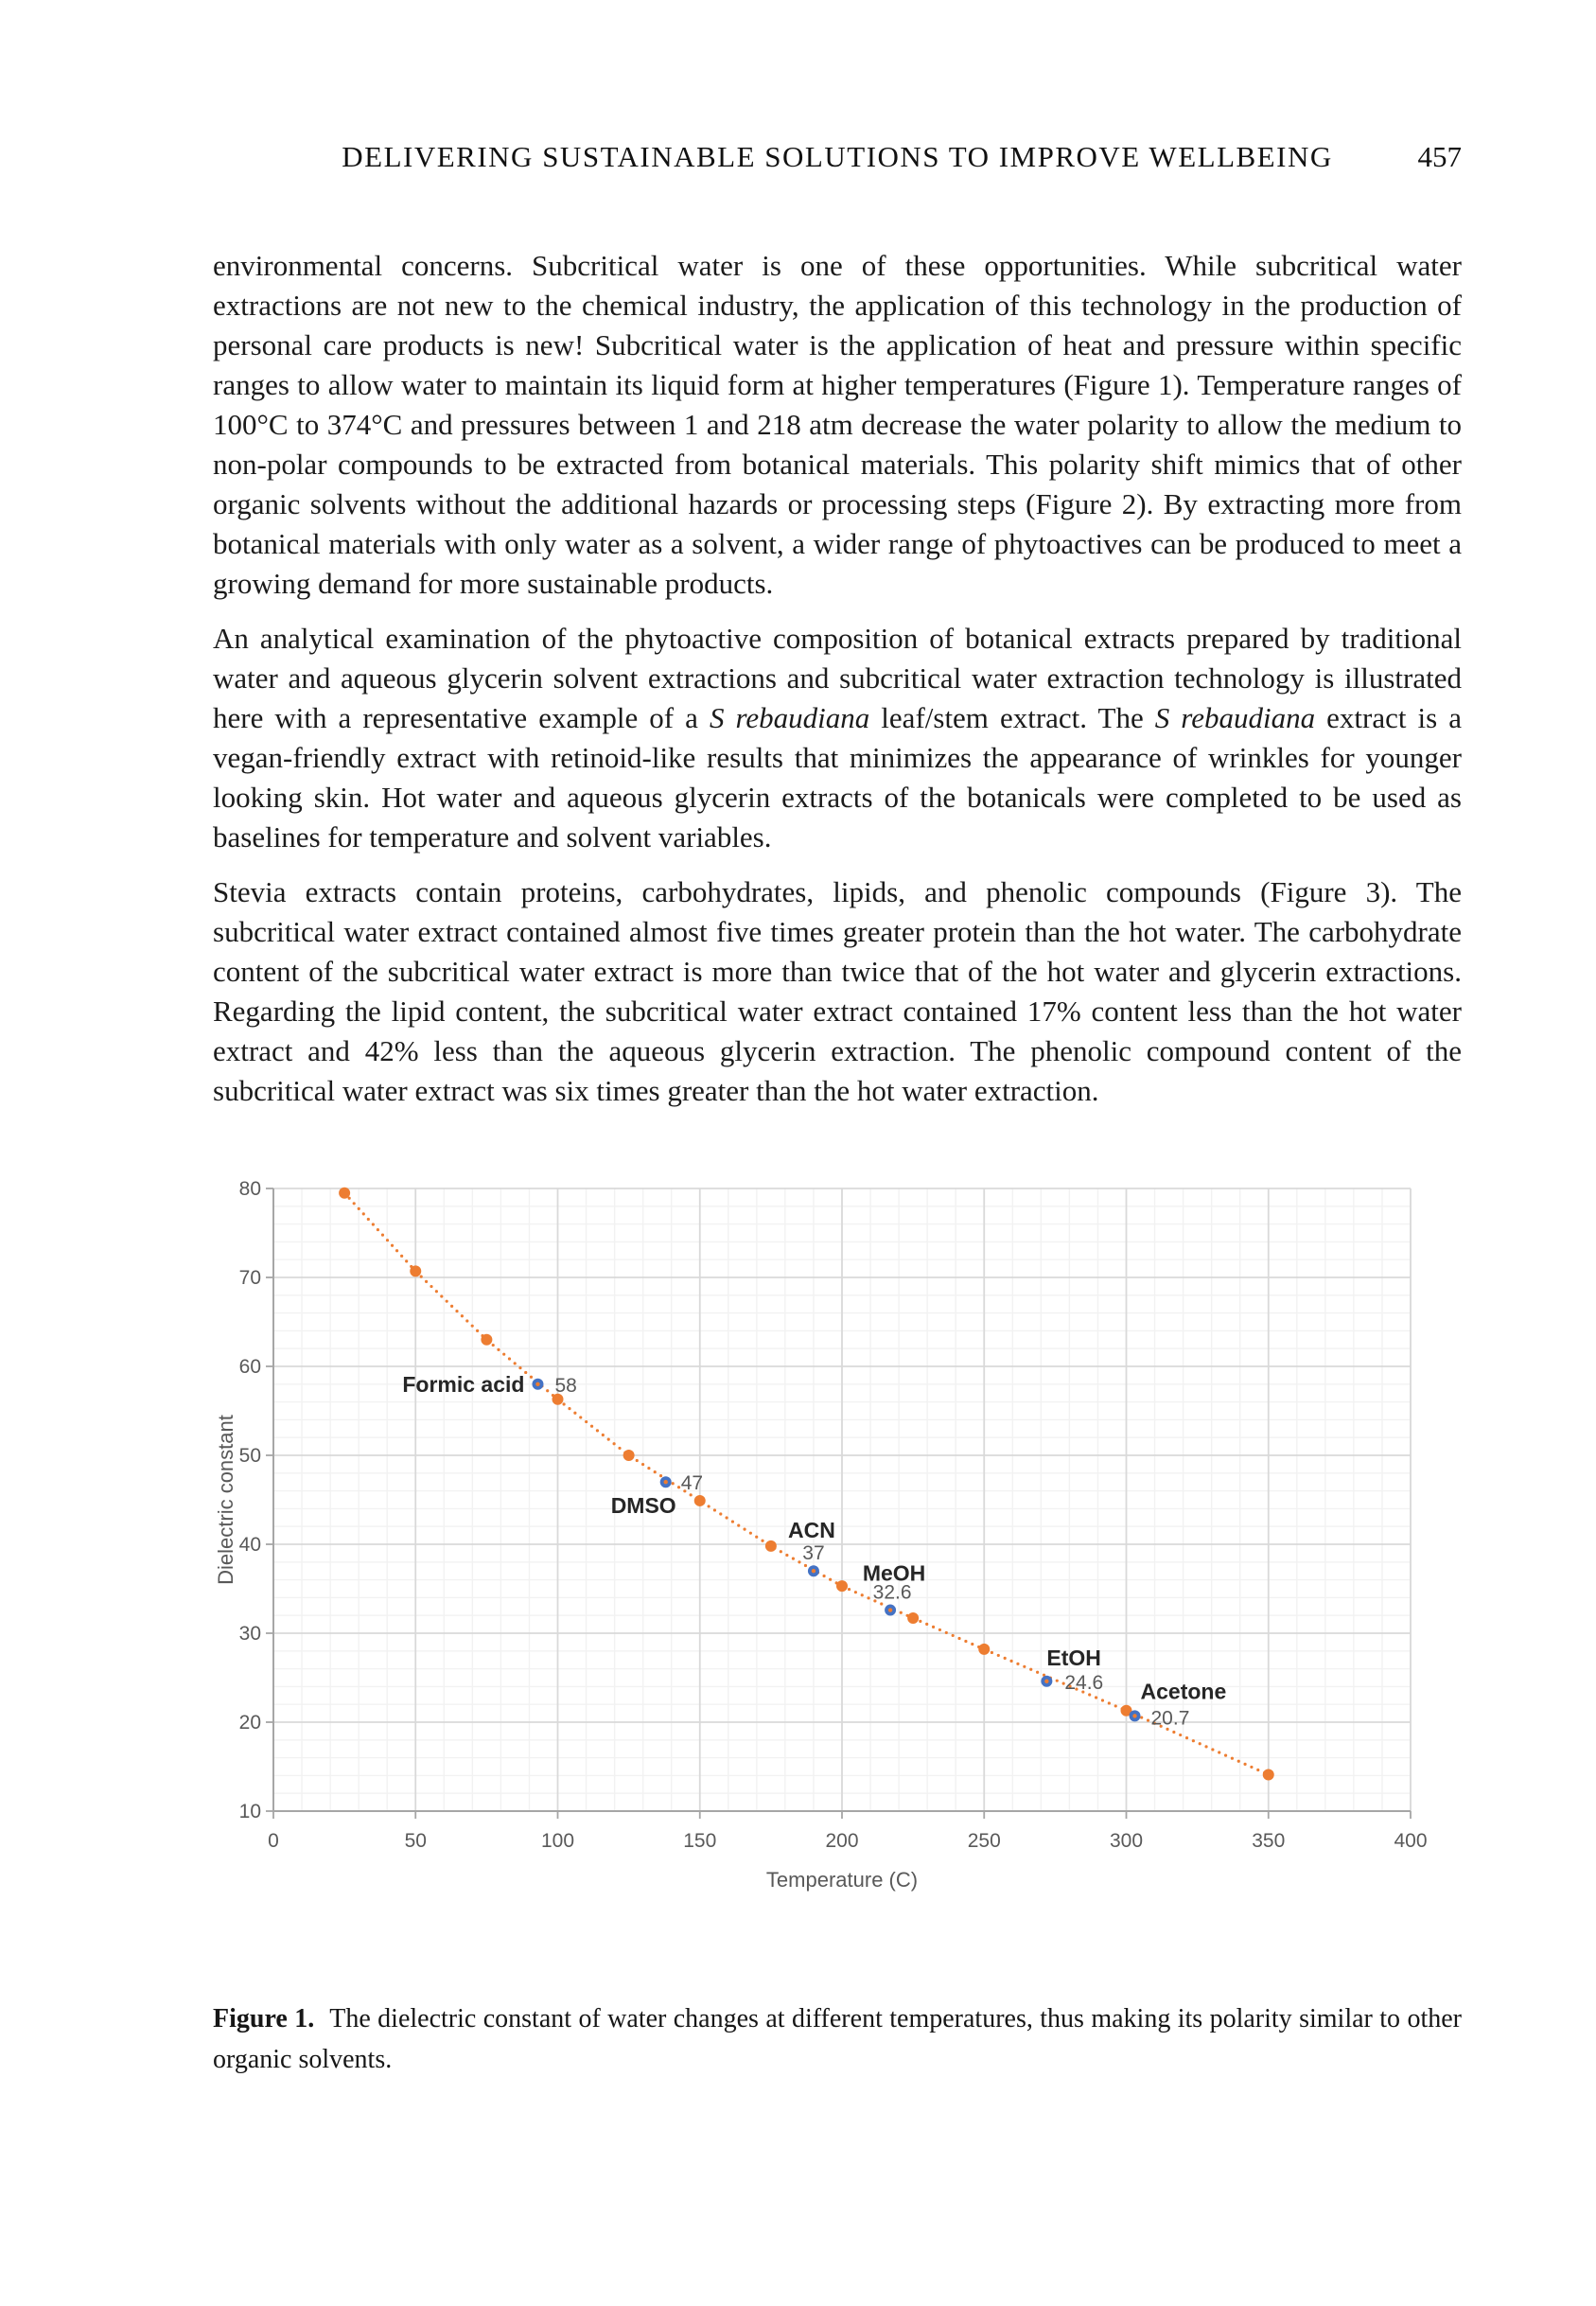  I want to click on solvent-value-label: 24.6, so click(1083, 1683).